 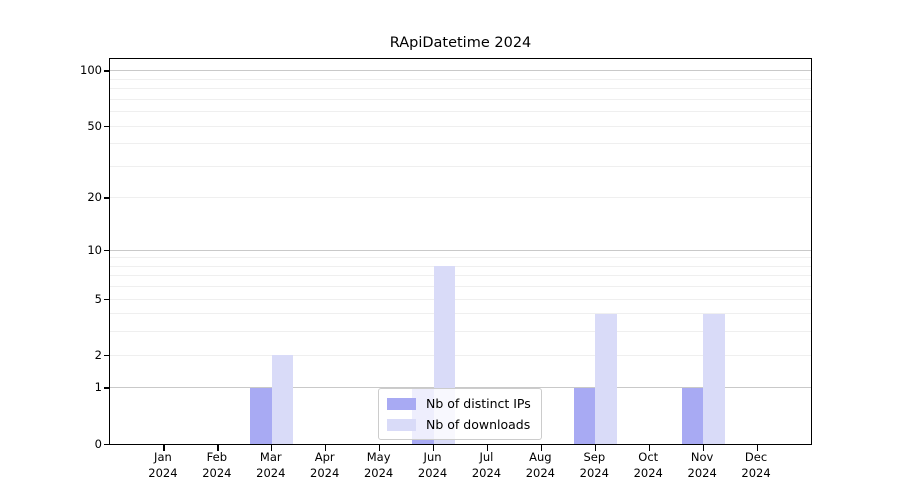 I want to click on legend-label: Nb of downloads, so click(x=478, y=424).